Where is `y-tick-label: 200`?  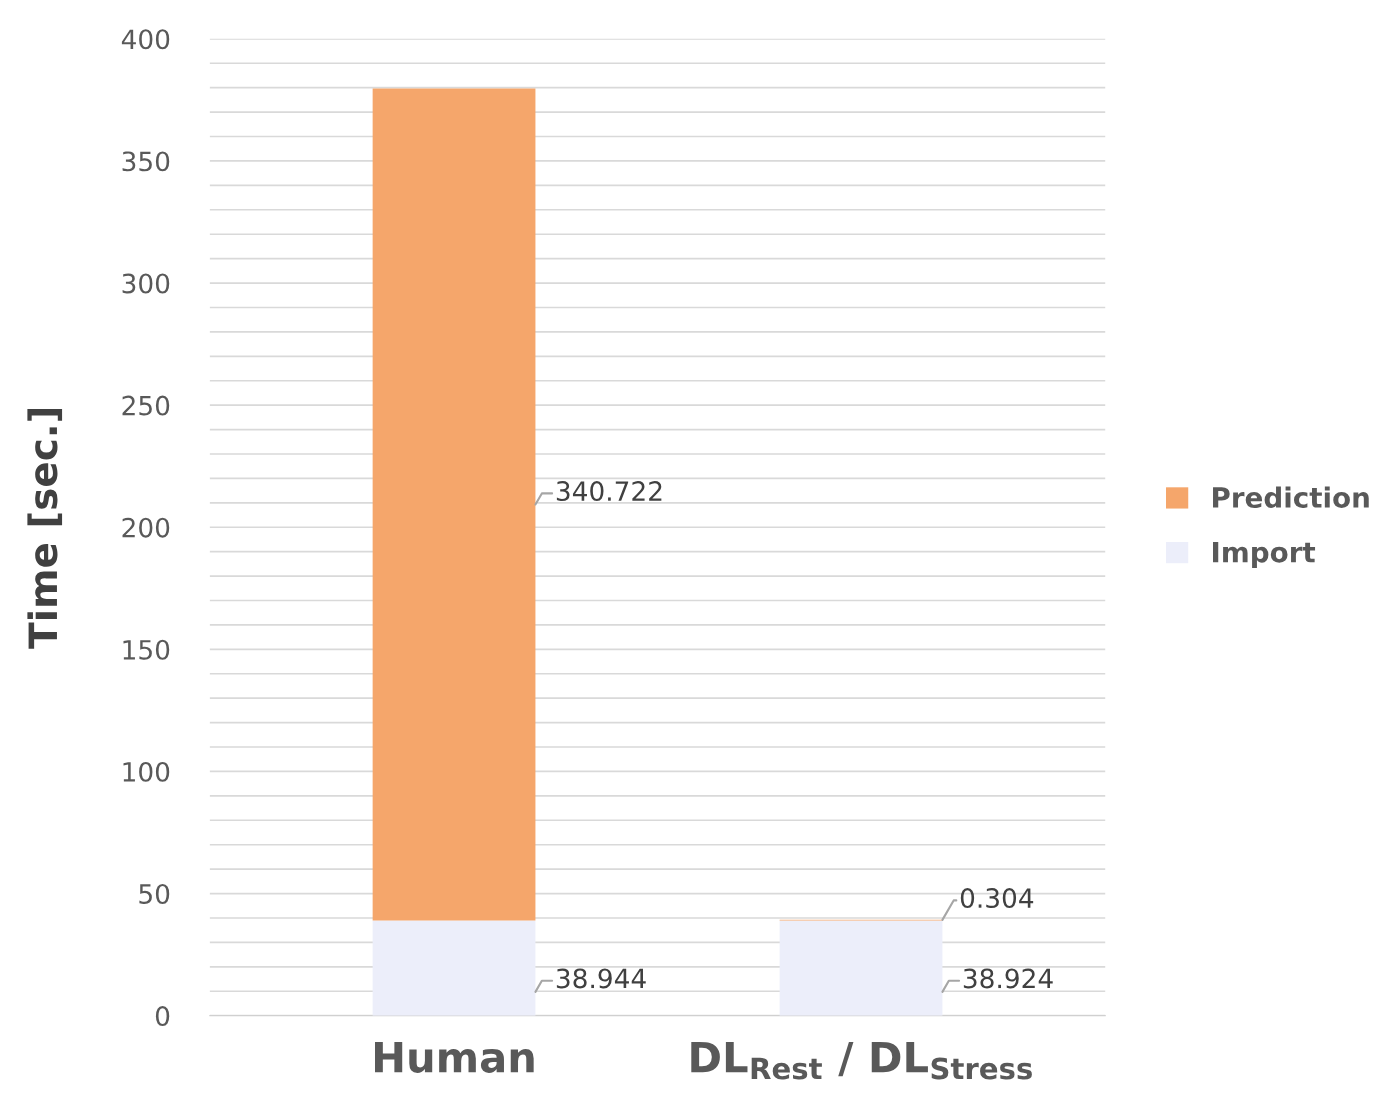
y-tick-label: 200 is located at coordinates (146, 527).